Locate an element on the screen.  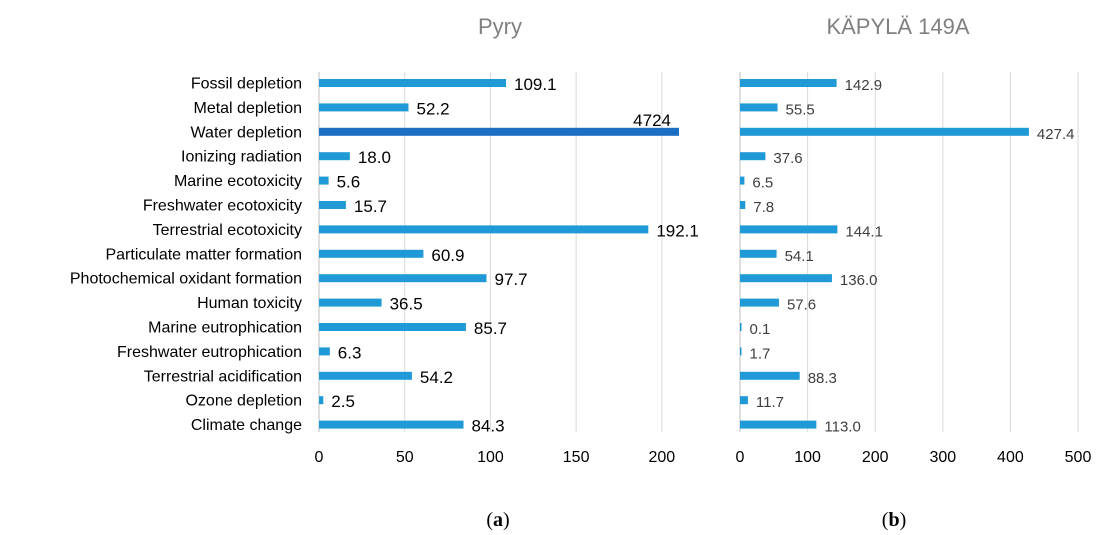
value-label-b-ionizing-radiation: 37.6 is located at coordinates (787, 158).